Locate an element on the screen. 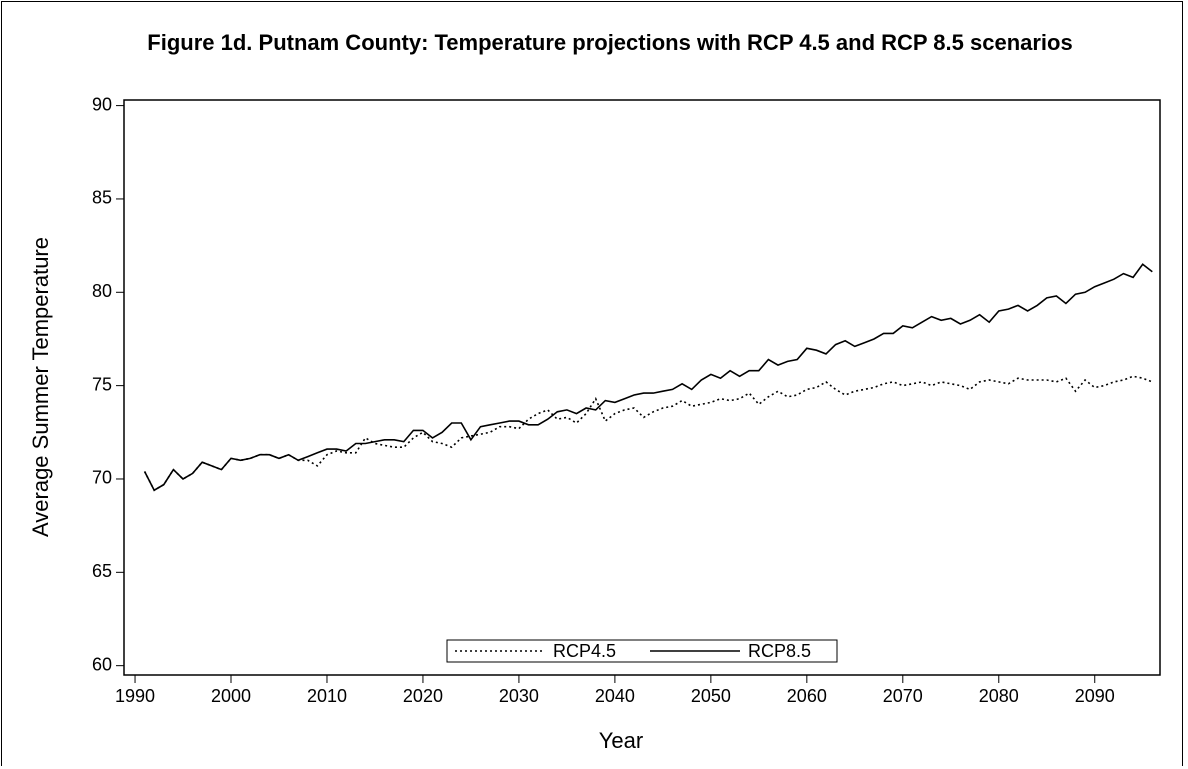 This screenshot has width=1188, height=769. y-tick-label: 80 is located at coordinates (102, 291).